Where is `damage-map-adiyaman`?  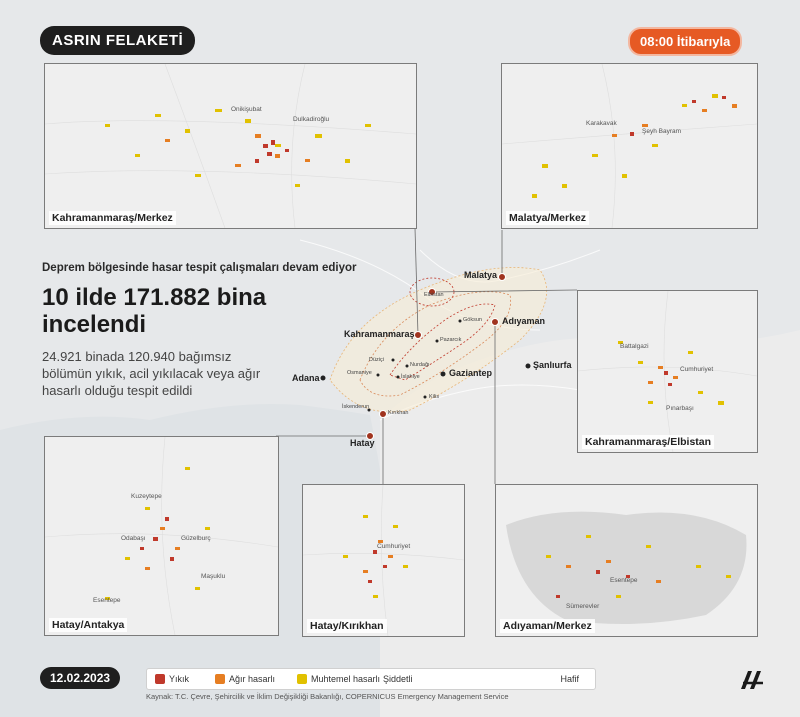
damage-map-adiyaman is located at coordinates (626, 560).